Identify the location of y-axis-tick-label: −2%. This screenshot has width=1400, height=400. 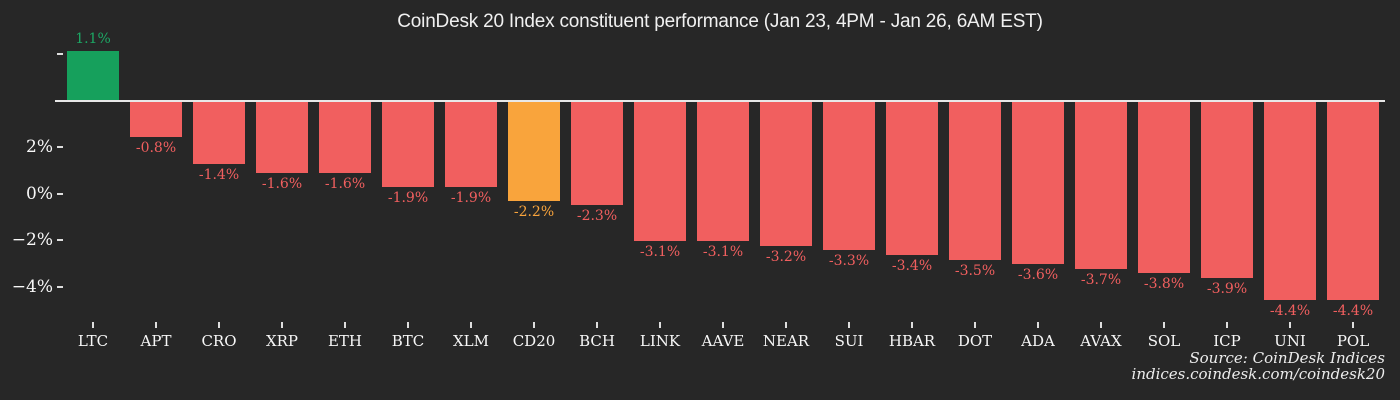
(32, 240).